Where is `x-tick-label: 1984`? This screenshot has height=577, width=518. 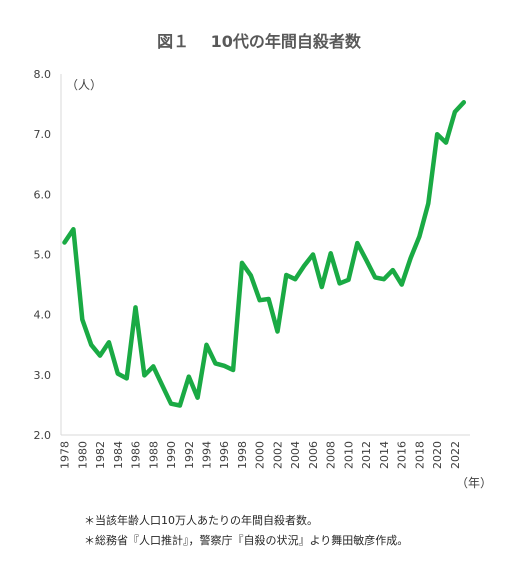
x-tick-label: 1984 is located at coordinates (118, 455).